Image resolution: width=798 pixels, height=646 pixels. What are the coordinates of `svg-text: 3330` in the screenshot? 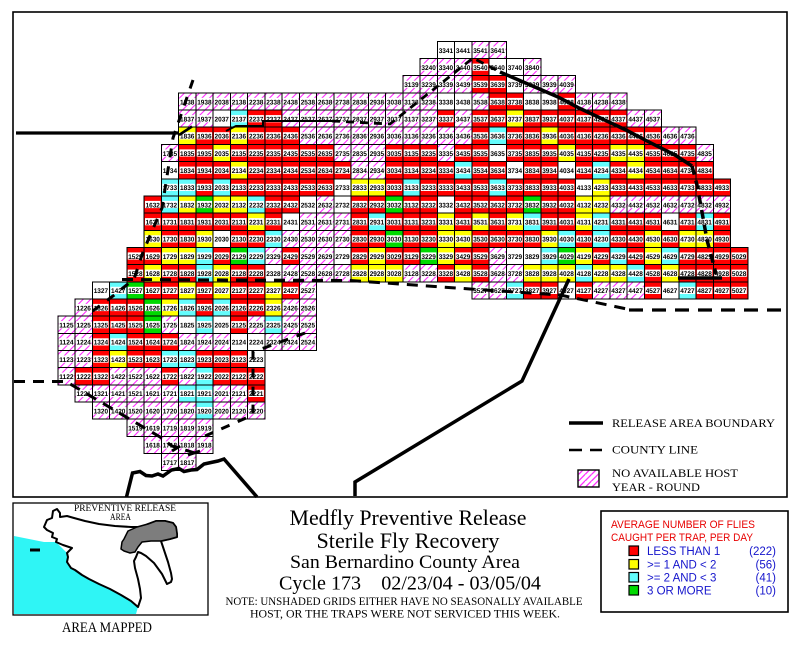 It's located at (446, 240).